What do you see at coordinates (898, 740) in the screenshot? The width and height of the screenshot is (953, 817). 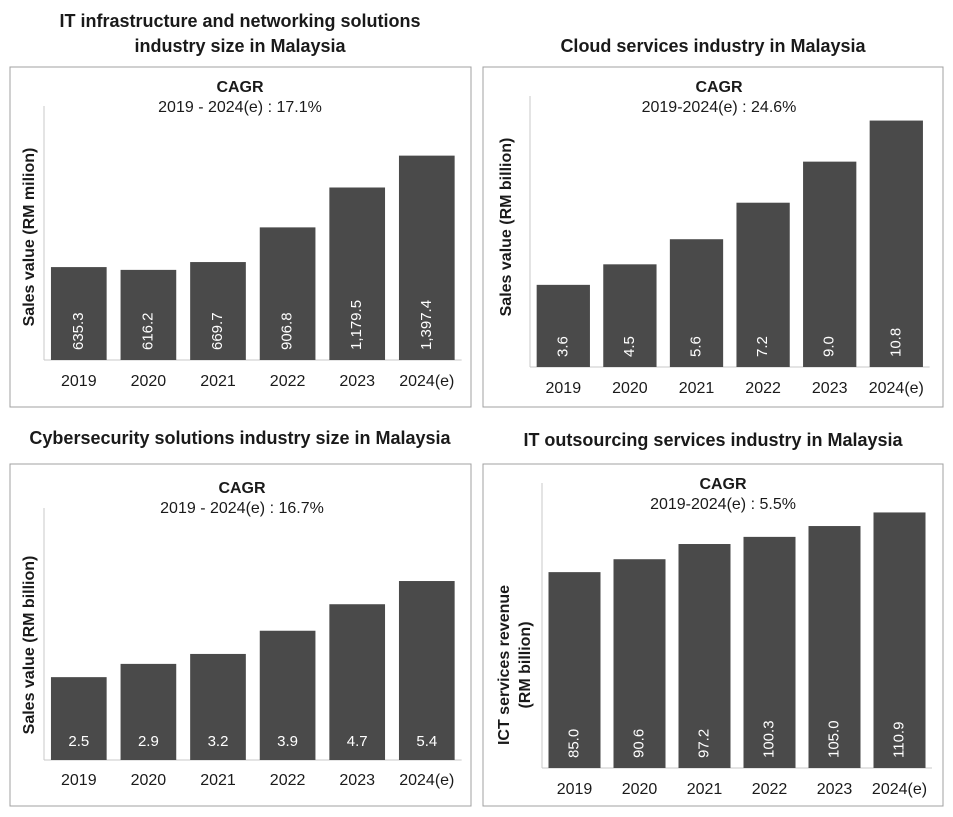 I see `data-label: 110.9` at bounding box center [898, 740].